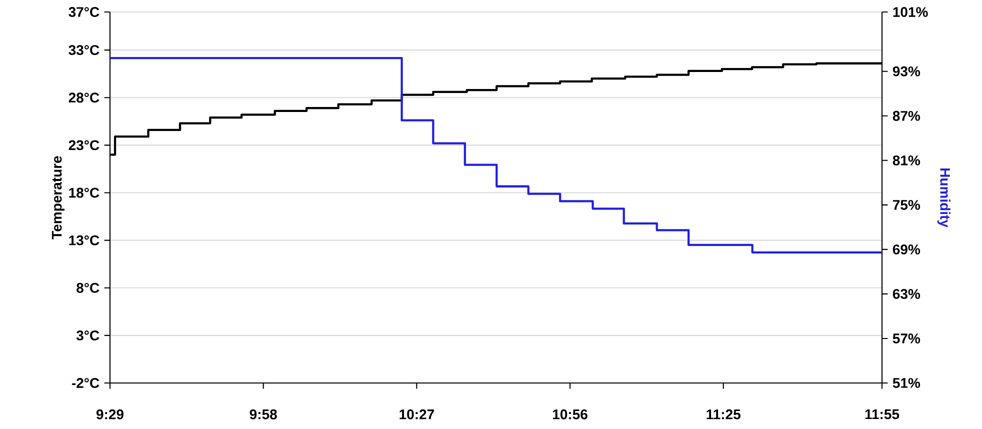 This screenshot has width=982, height=429. What do you see at coordinates (906, 115) in the screenshot?
I see `y2-tick-label: 87%` at bounding box center [906, 115].